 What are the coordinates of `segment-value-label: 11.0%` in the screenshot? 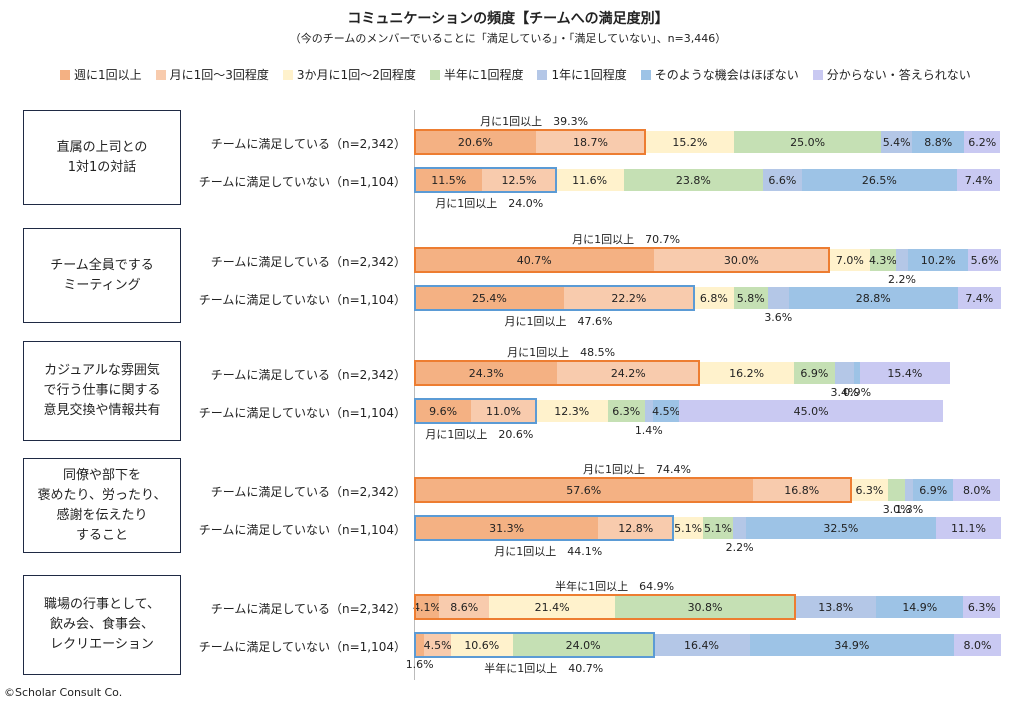 It's located at (503, 411).